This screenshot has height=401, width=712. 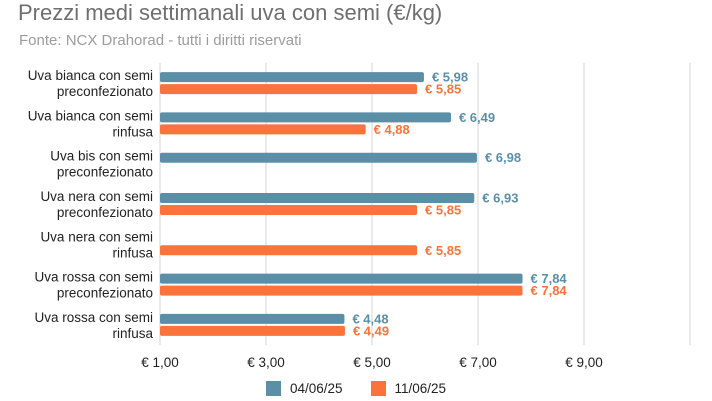 What do you see at coordinates (420, 388) in the screenshot?
I see `legend-label-series-2: 11/06/25` at bounding box center [420, 388].